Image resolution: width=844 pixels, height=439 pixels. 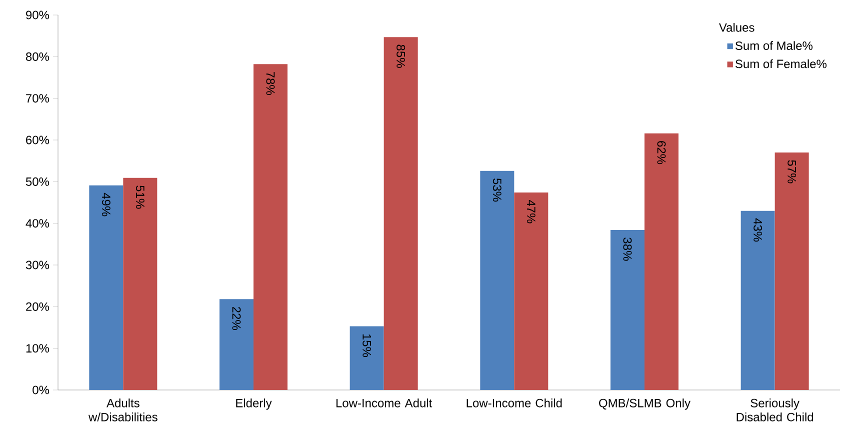 What do you see at coordinates (38, 223) in the screenshot?
I see `y-tick-label: 40%` at bounding box center [38, 223].